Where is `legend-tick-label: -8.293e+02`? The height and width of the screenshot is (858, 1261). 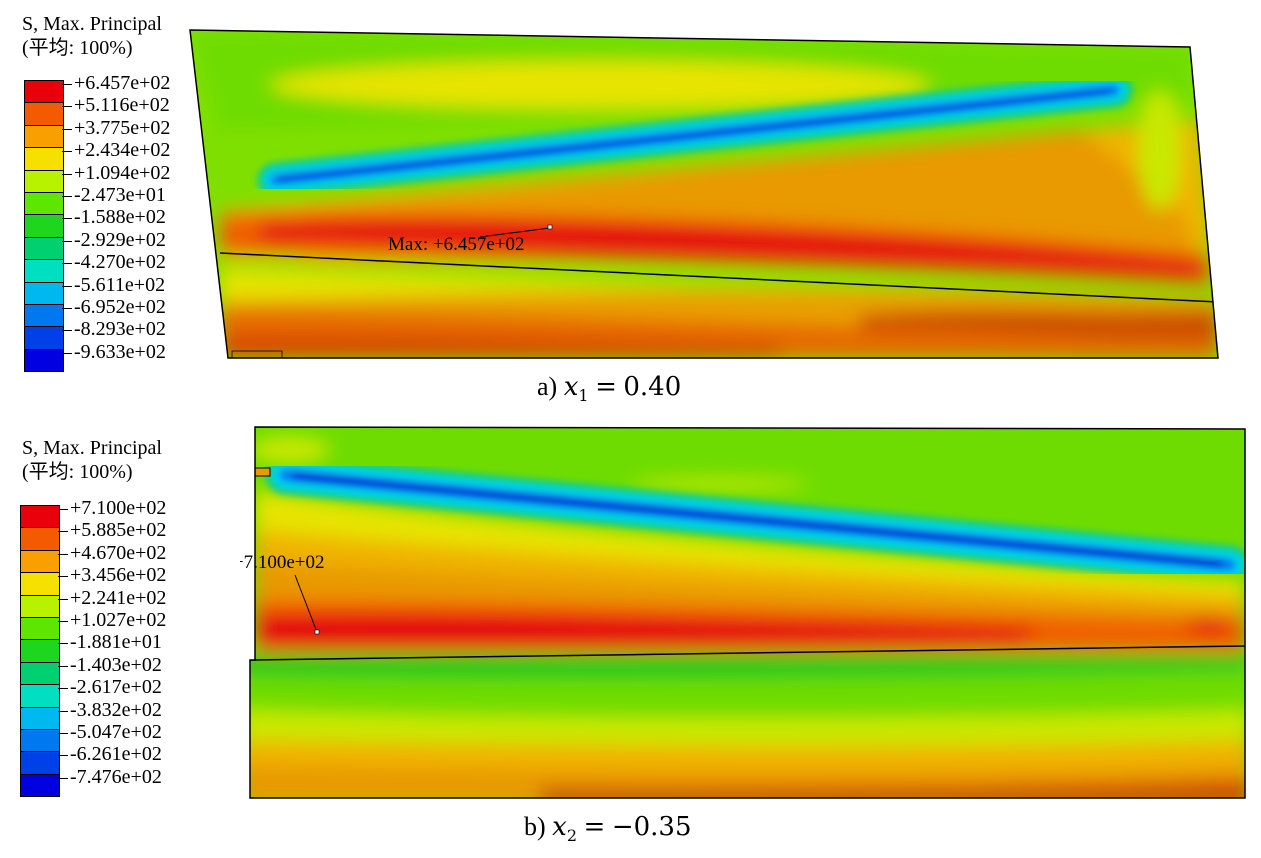 legend-tick-label: -8.293e+02 is located at coordinates (114, 329).